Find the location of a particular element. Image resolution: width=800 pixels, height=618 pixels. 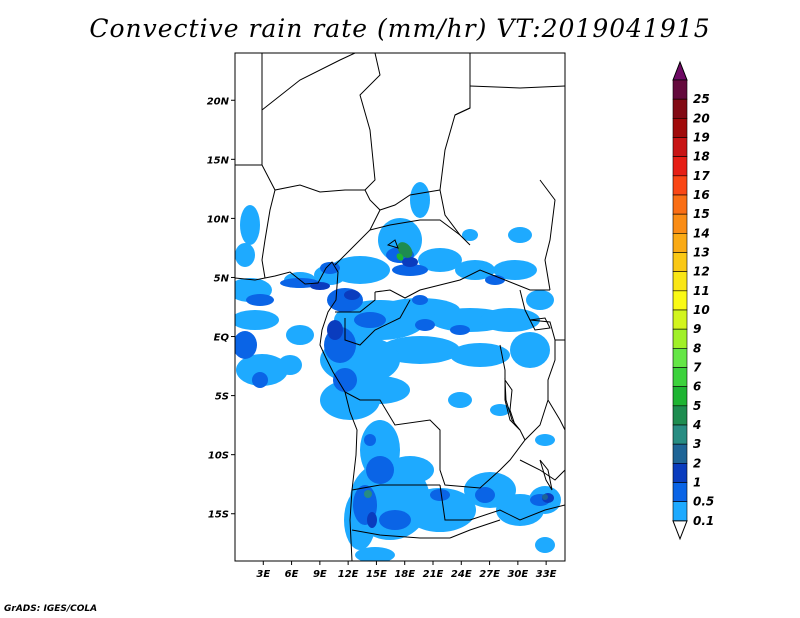

colorbar-label: 16 is located at coordinates (701, 195).